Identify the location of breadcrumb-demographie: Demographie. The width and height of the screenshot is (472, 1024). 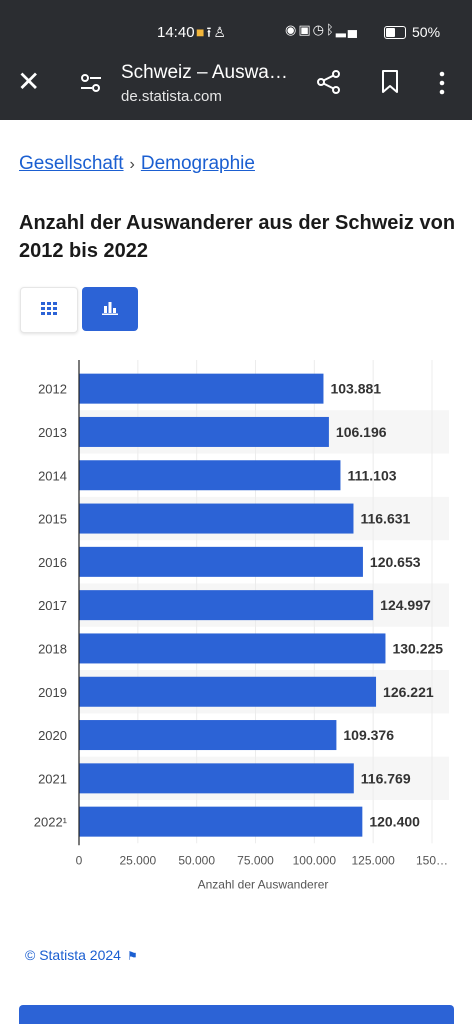
(197, 163).